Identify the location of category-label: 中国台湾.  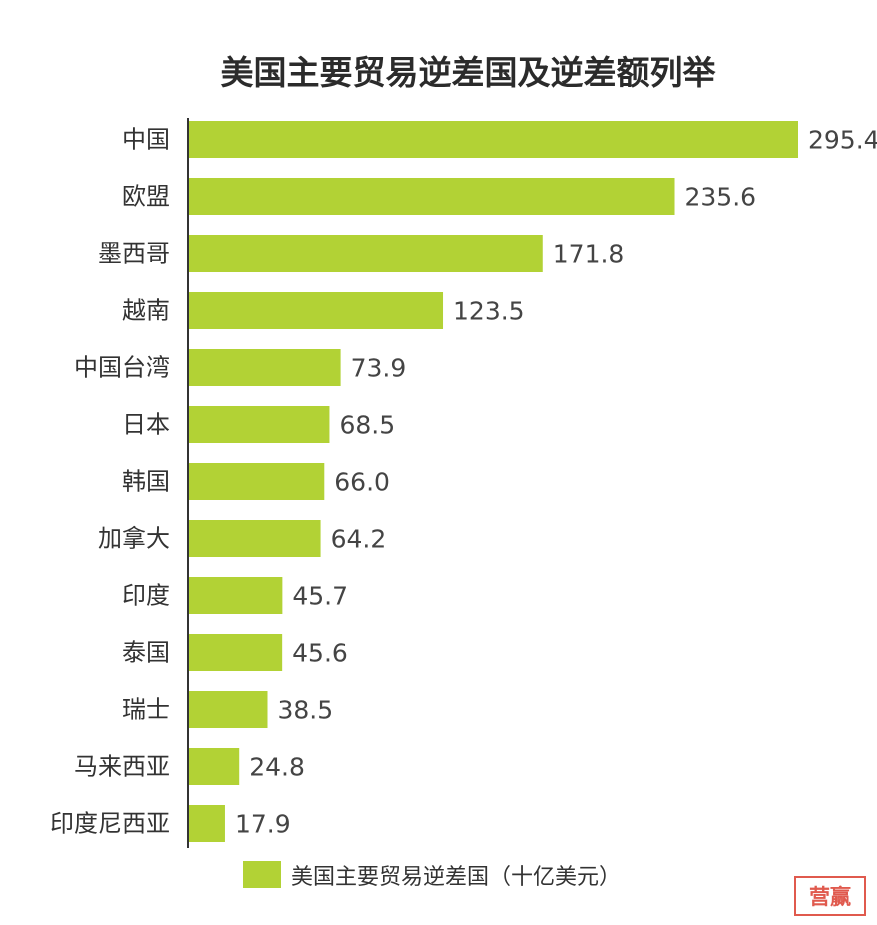
(122, 368).